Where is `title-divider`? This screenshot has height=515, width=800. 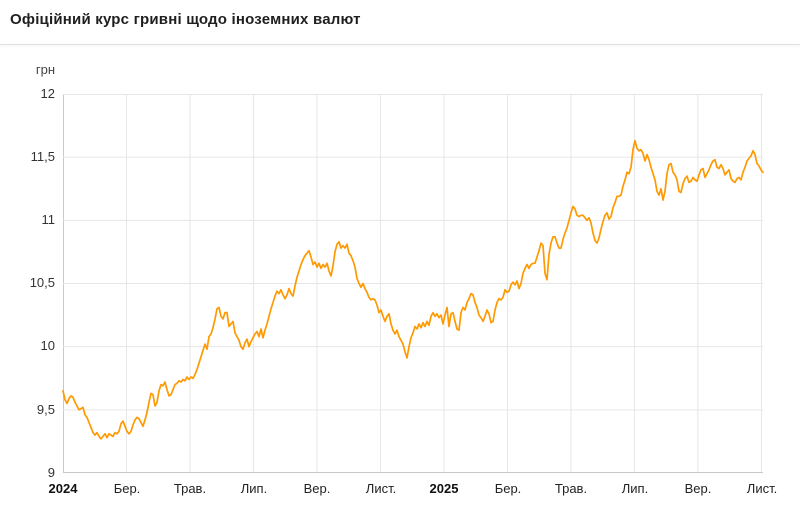 title-divider is located at coordinates (400, 44).